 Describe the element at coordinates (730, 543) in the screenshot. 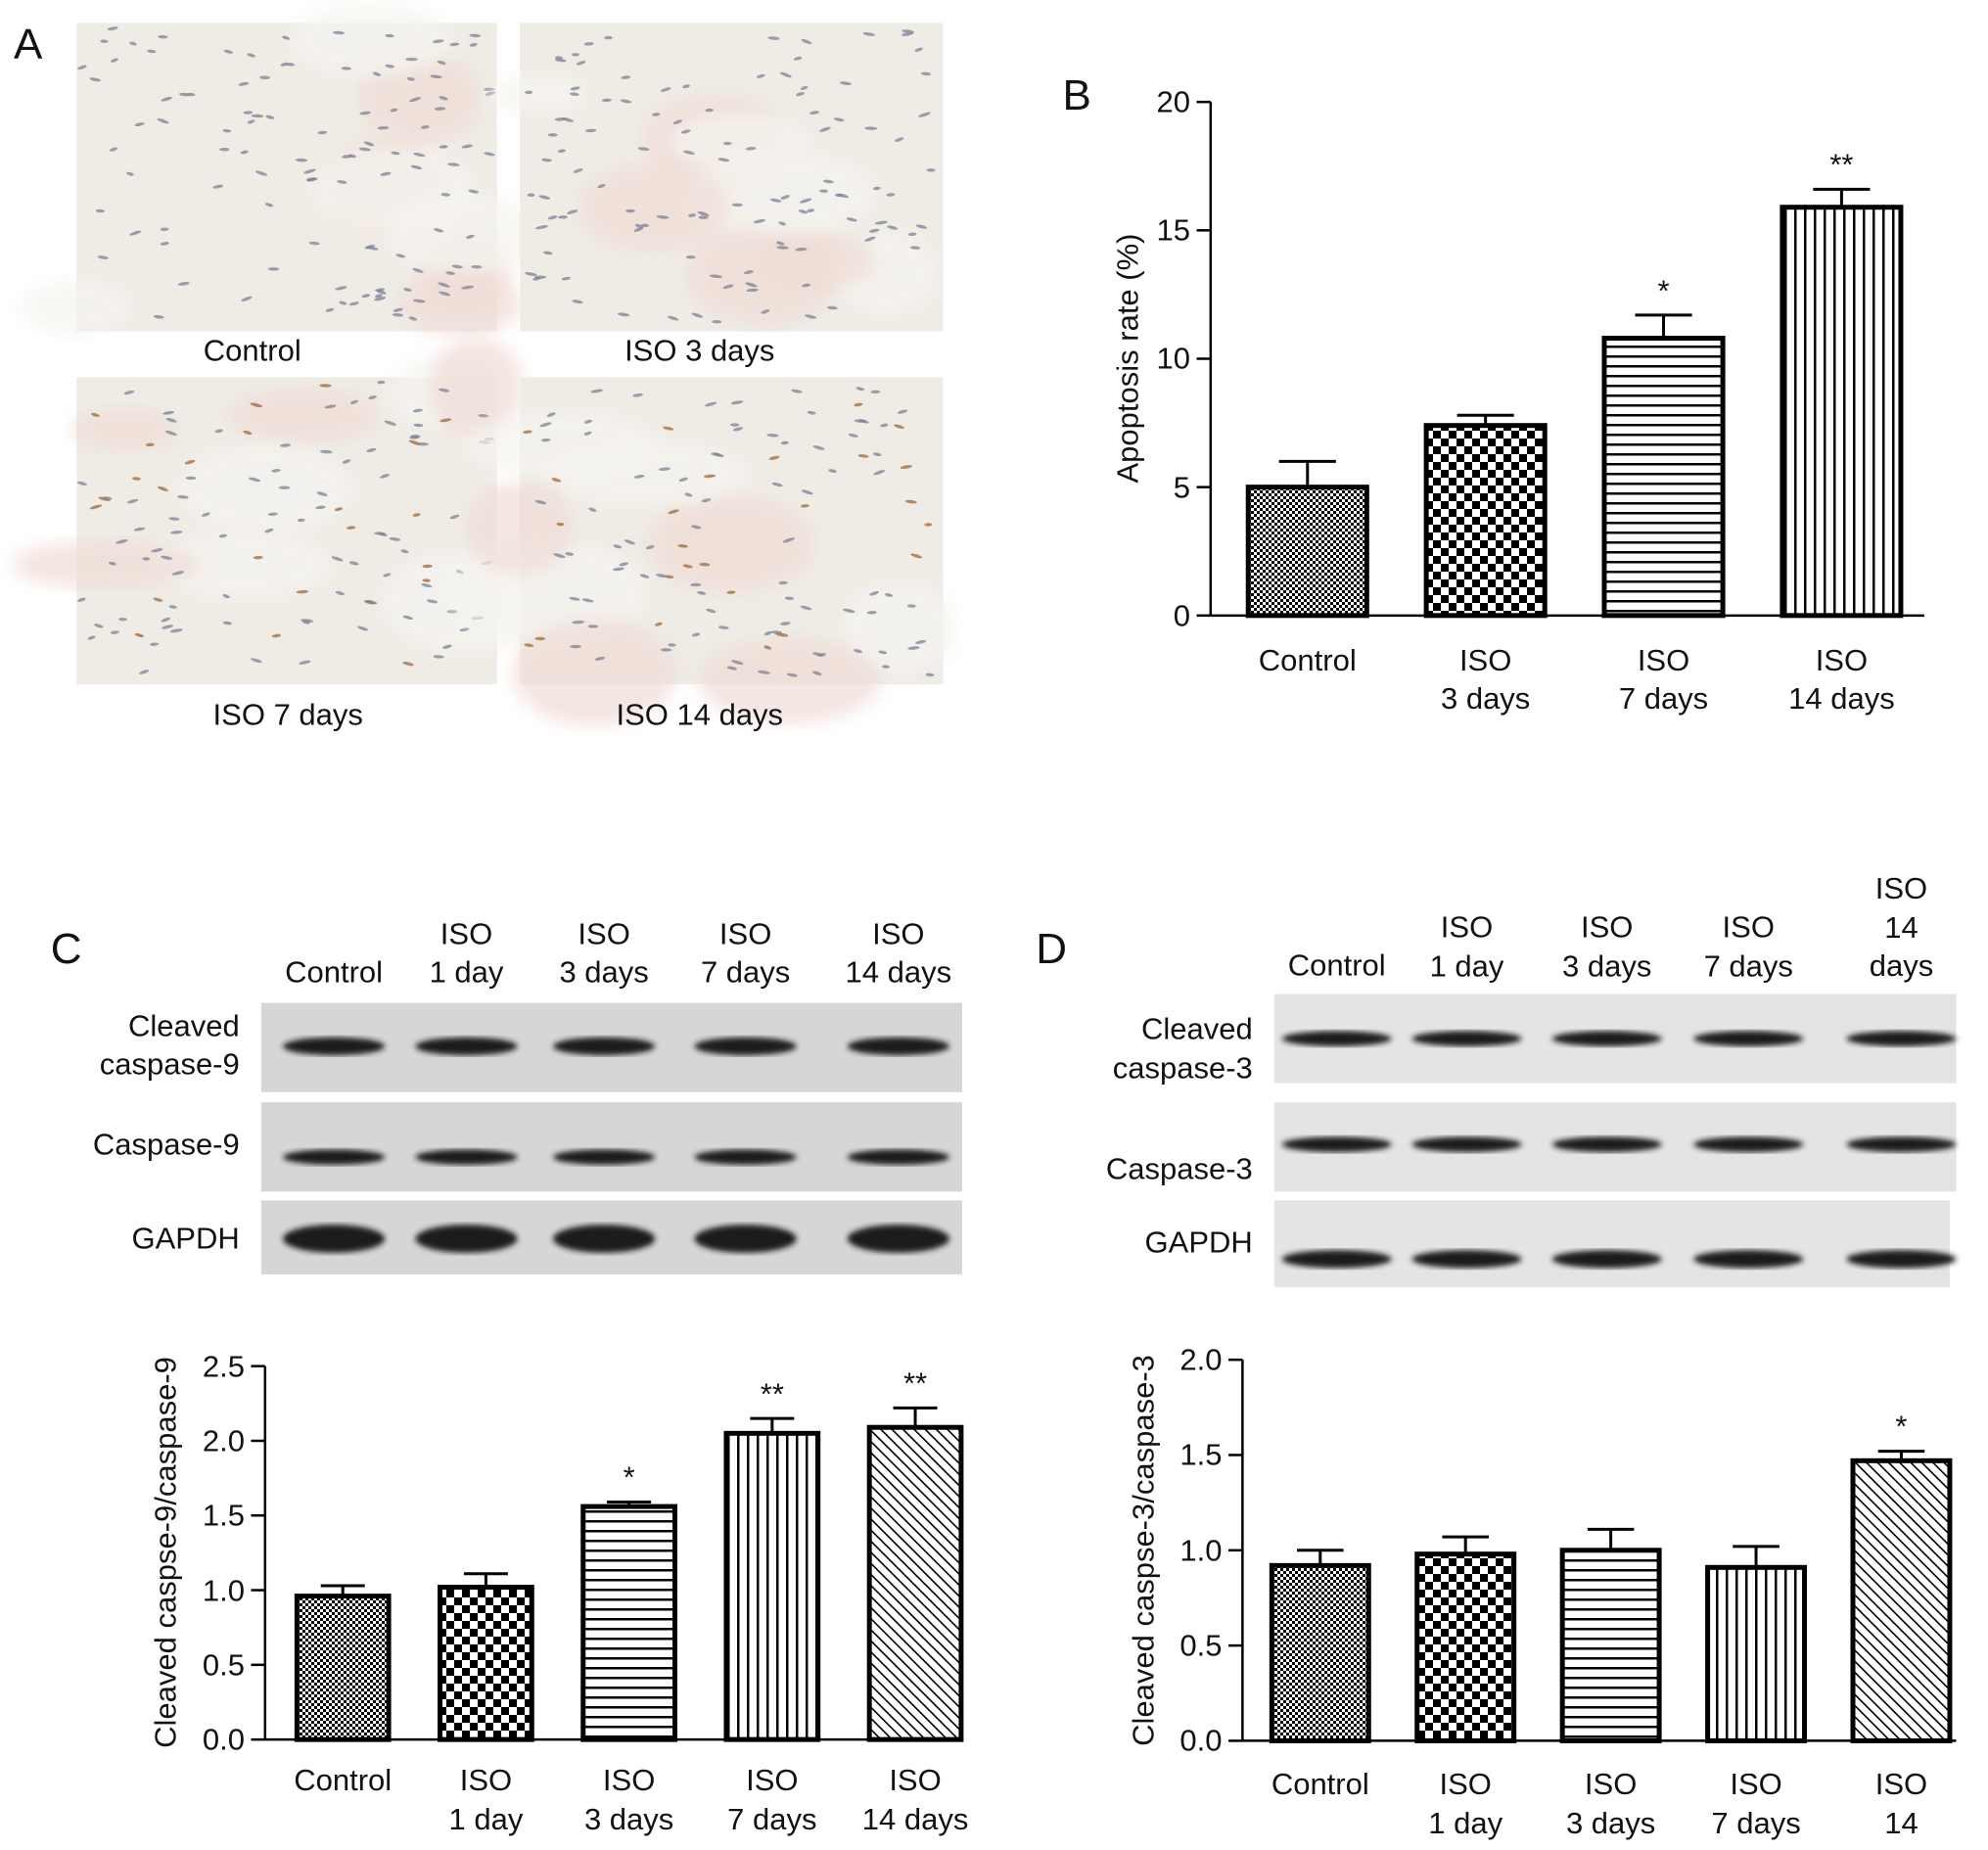

I see `tissue-tint` at that location.